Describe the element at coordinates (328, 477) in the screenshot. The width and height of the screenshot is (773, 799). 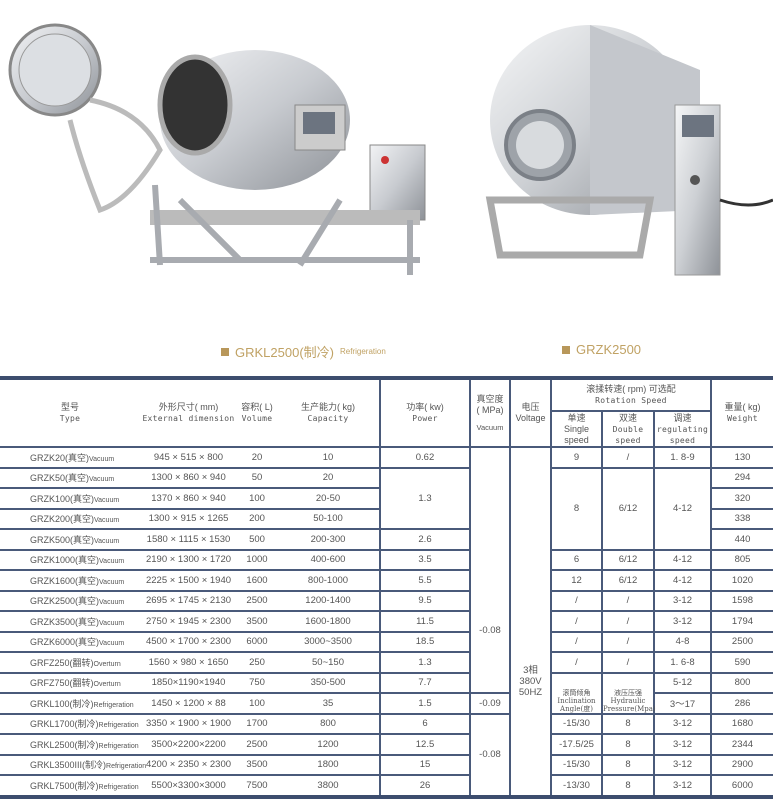
I see `cell-capacity: 20` at that location.